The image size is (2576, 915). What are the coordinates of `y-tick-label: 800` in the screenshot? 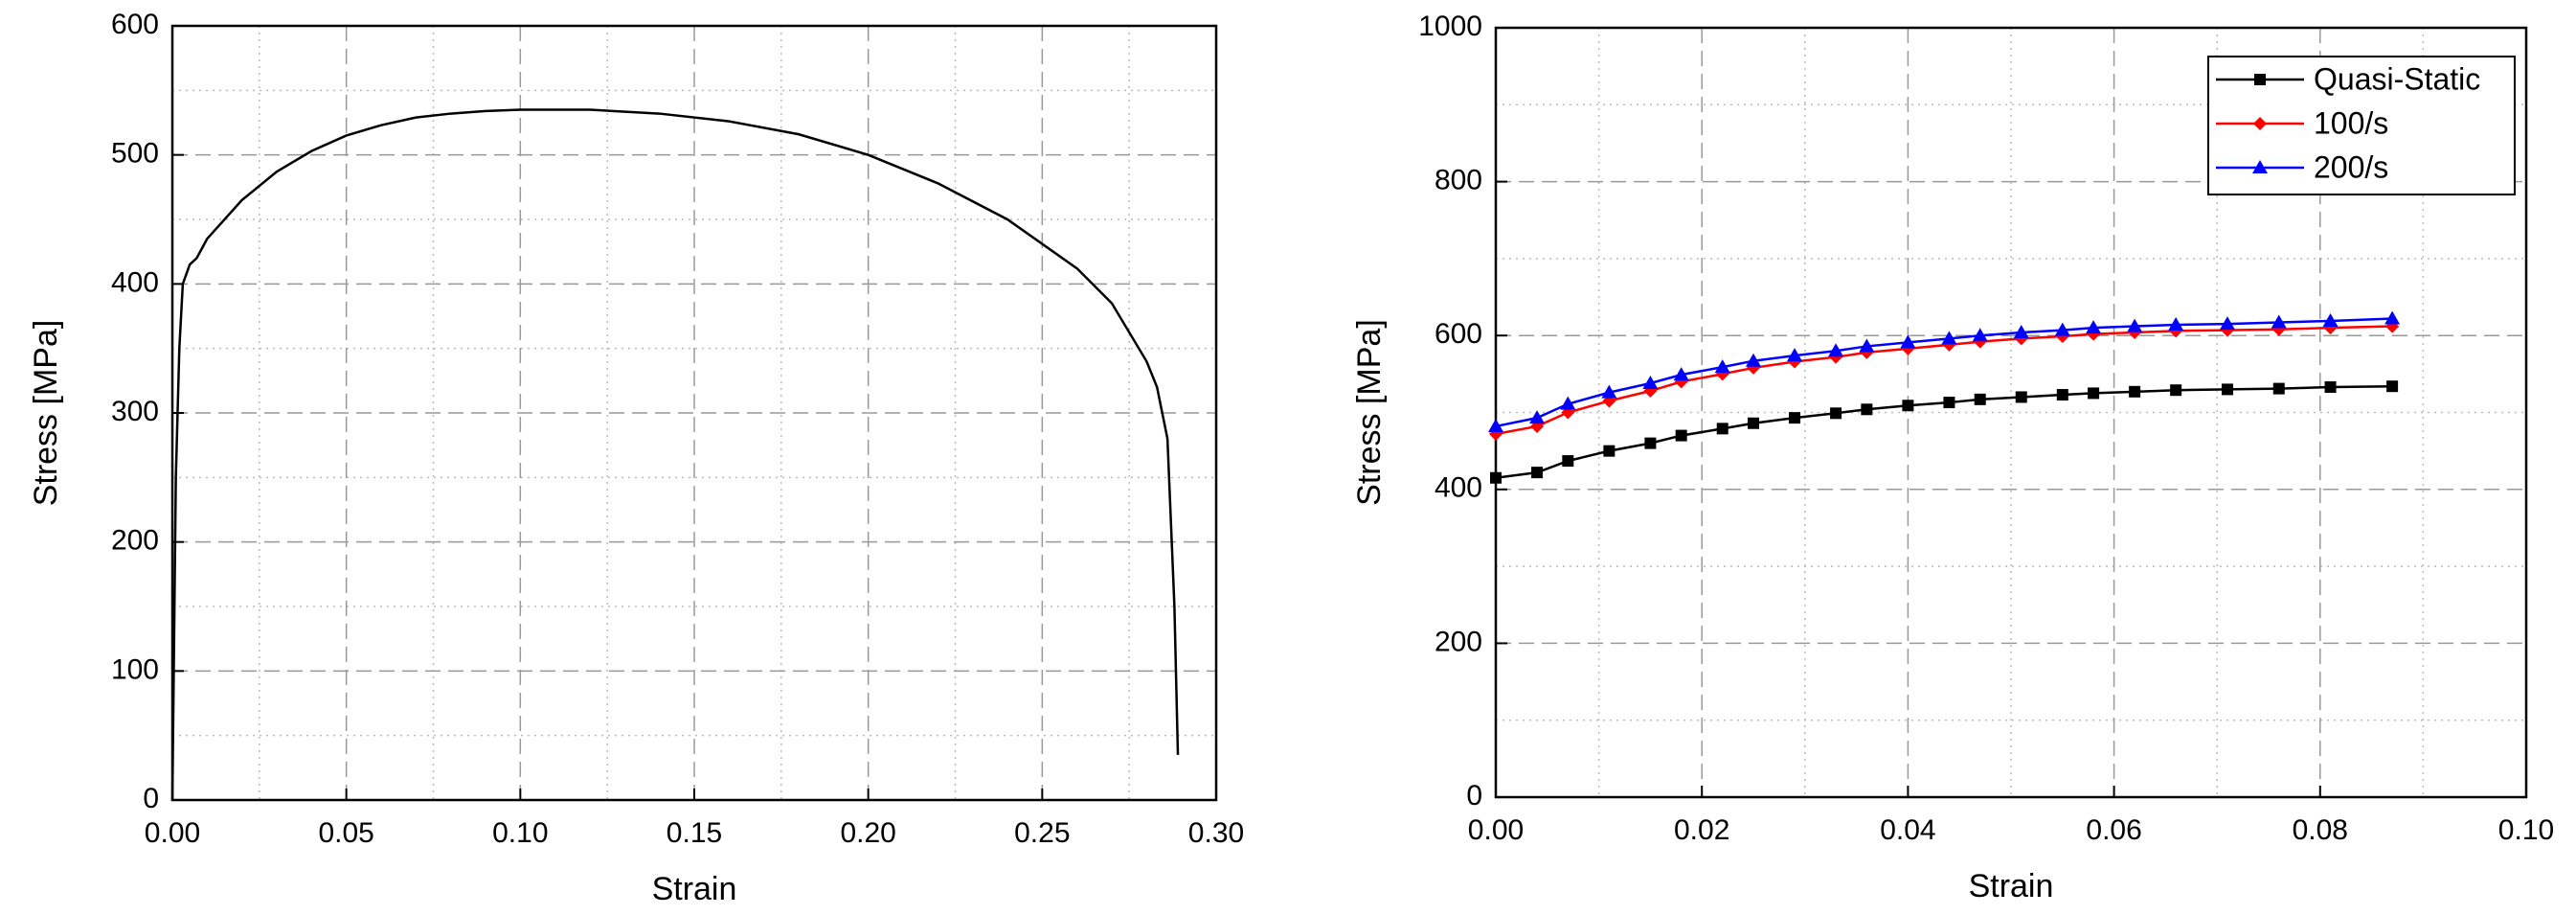 It's located at (1458, 180).